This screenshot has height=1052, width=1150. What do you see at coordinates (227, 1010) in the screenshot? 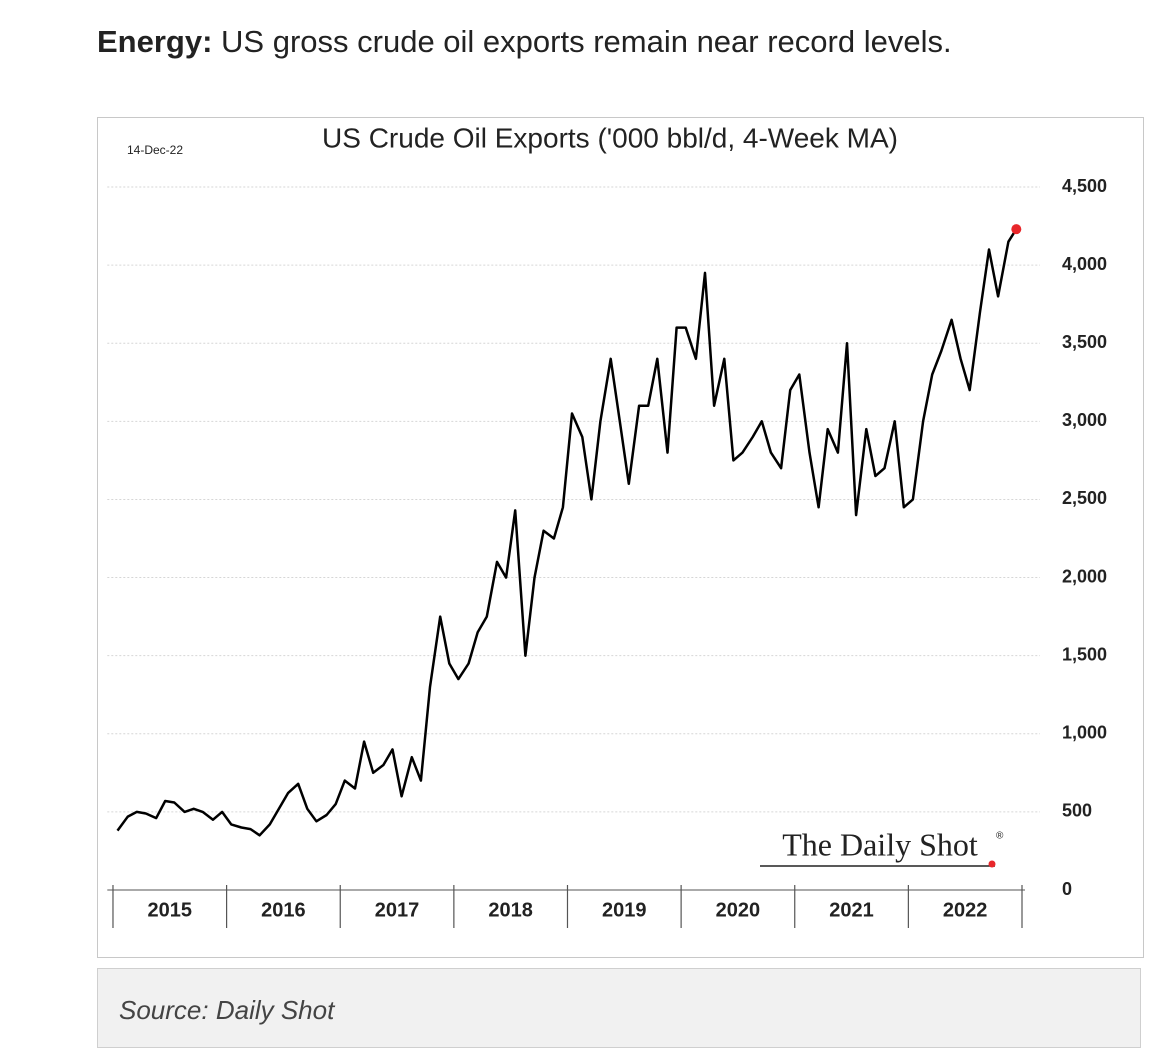
I see `caption: Source: Daily Shot` at bounding box center [227, 1010].